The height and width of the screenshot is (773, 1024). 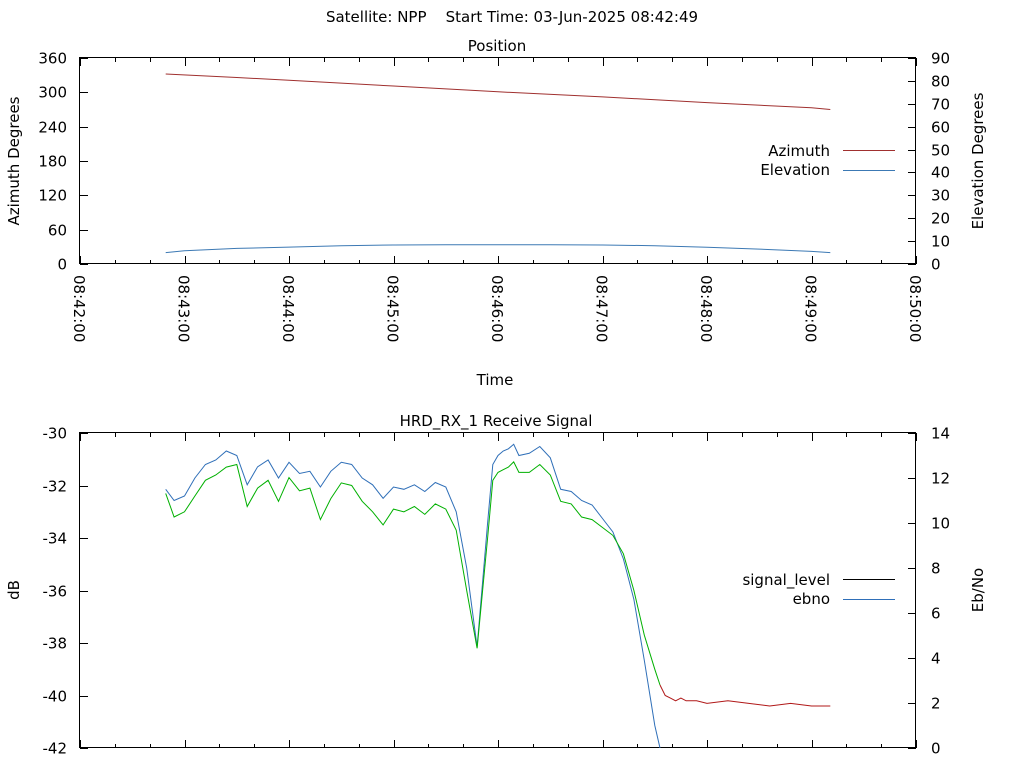 I want to click on position-y2-tick-label: 40, so click(x=940, y=173).